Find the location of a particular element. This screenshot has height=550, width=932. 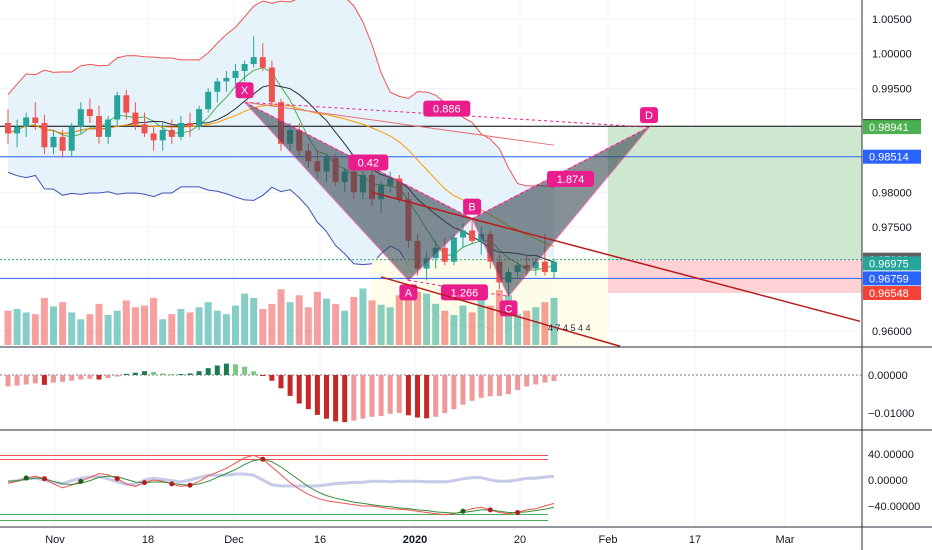

pattern-point-b: B is located at coordinates (472, 206).